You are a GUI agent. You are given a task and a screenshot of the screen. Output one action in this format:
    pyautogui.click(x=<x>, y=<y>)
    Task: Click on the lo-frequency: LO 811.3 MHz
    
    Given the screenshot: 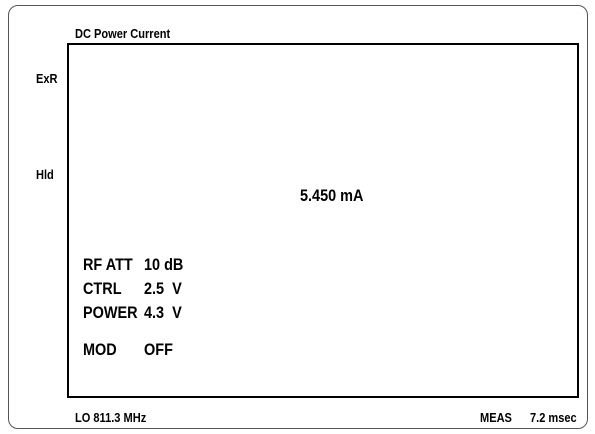 What is the action you would take?
    pyautogui.click(x=111, y=417)
    